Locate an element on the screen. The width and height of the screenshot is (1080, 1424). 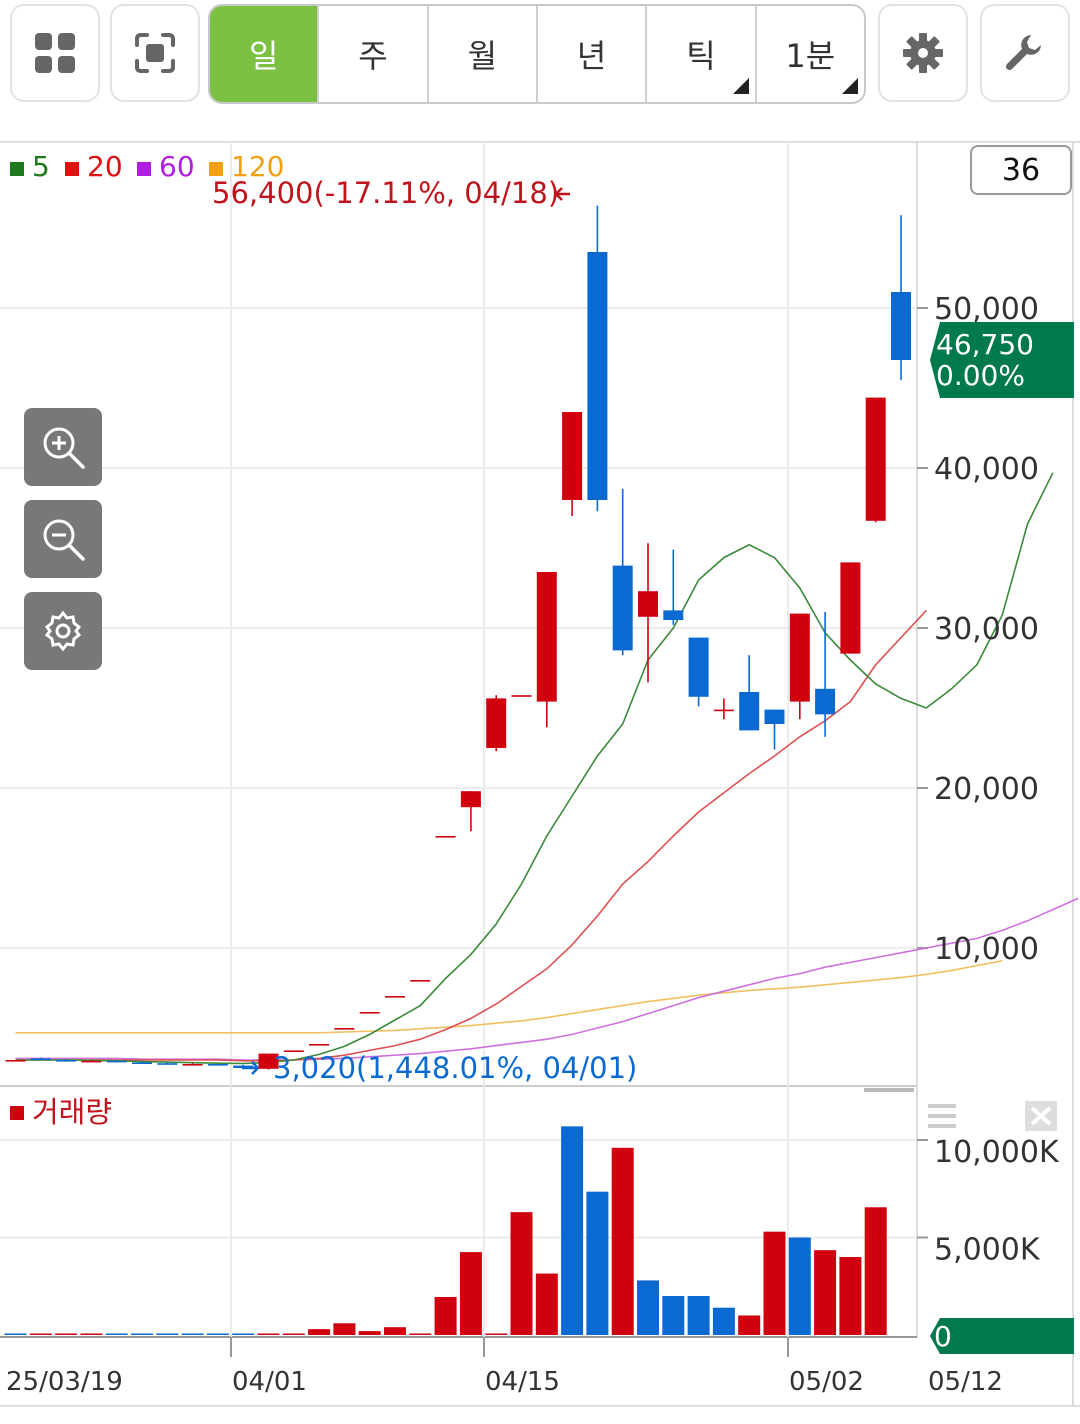
tab-minute-label: 1분 is located at coordinates (810, 56).